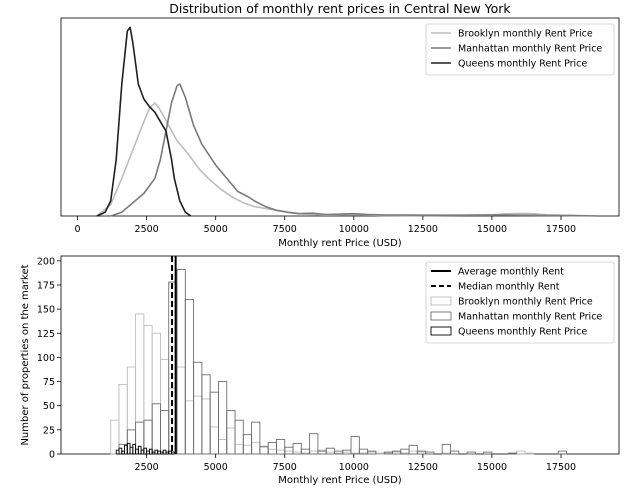 Image resolution: width=635 pixels, height=489 pixels. I want to click on y-axis-label: Number of properties on the market, so click(25, 354).